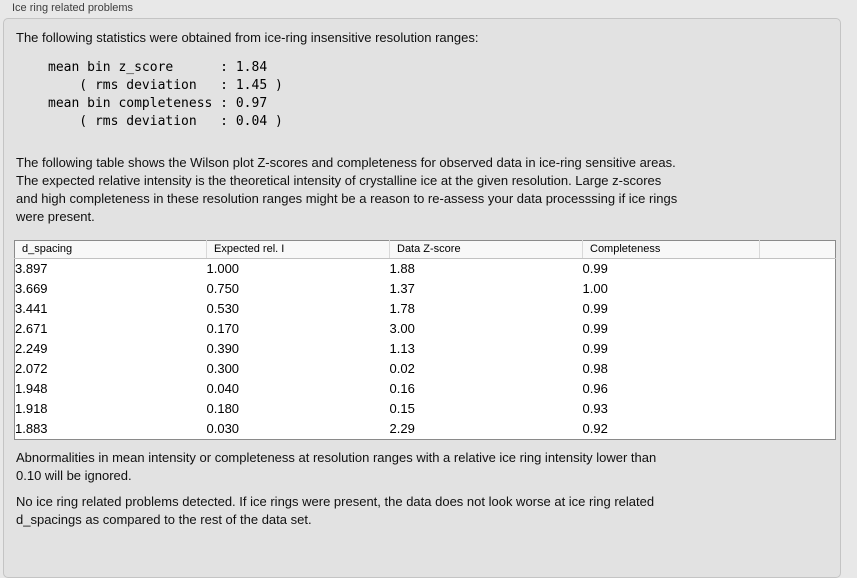  What do you see at coordinates (595, 388) in the screenshot?
I see `table-cell: 0.96` at bounding box center [595, 388].